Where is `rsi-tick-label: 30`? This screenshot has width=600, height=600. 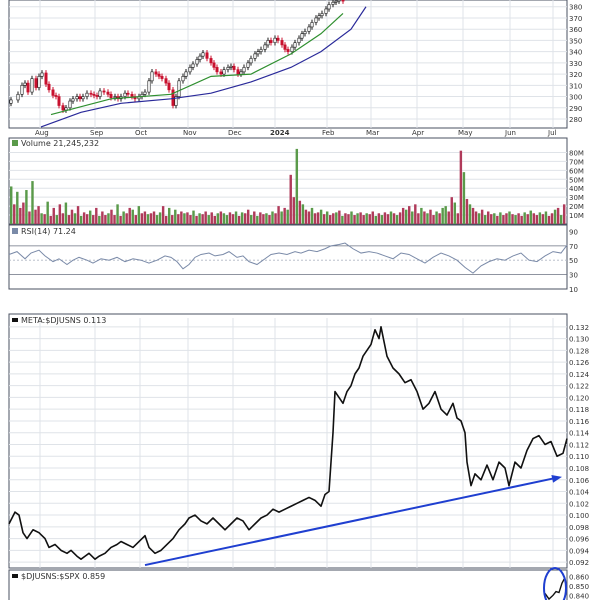
rsi-tick-label: 30 is located at coordinates (573, 276).